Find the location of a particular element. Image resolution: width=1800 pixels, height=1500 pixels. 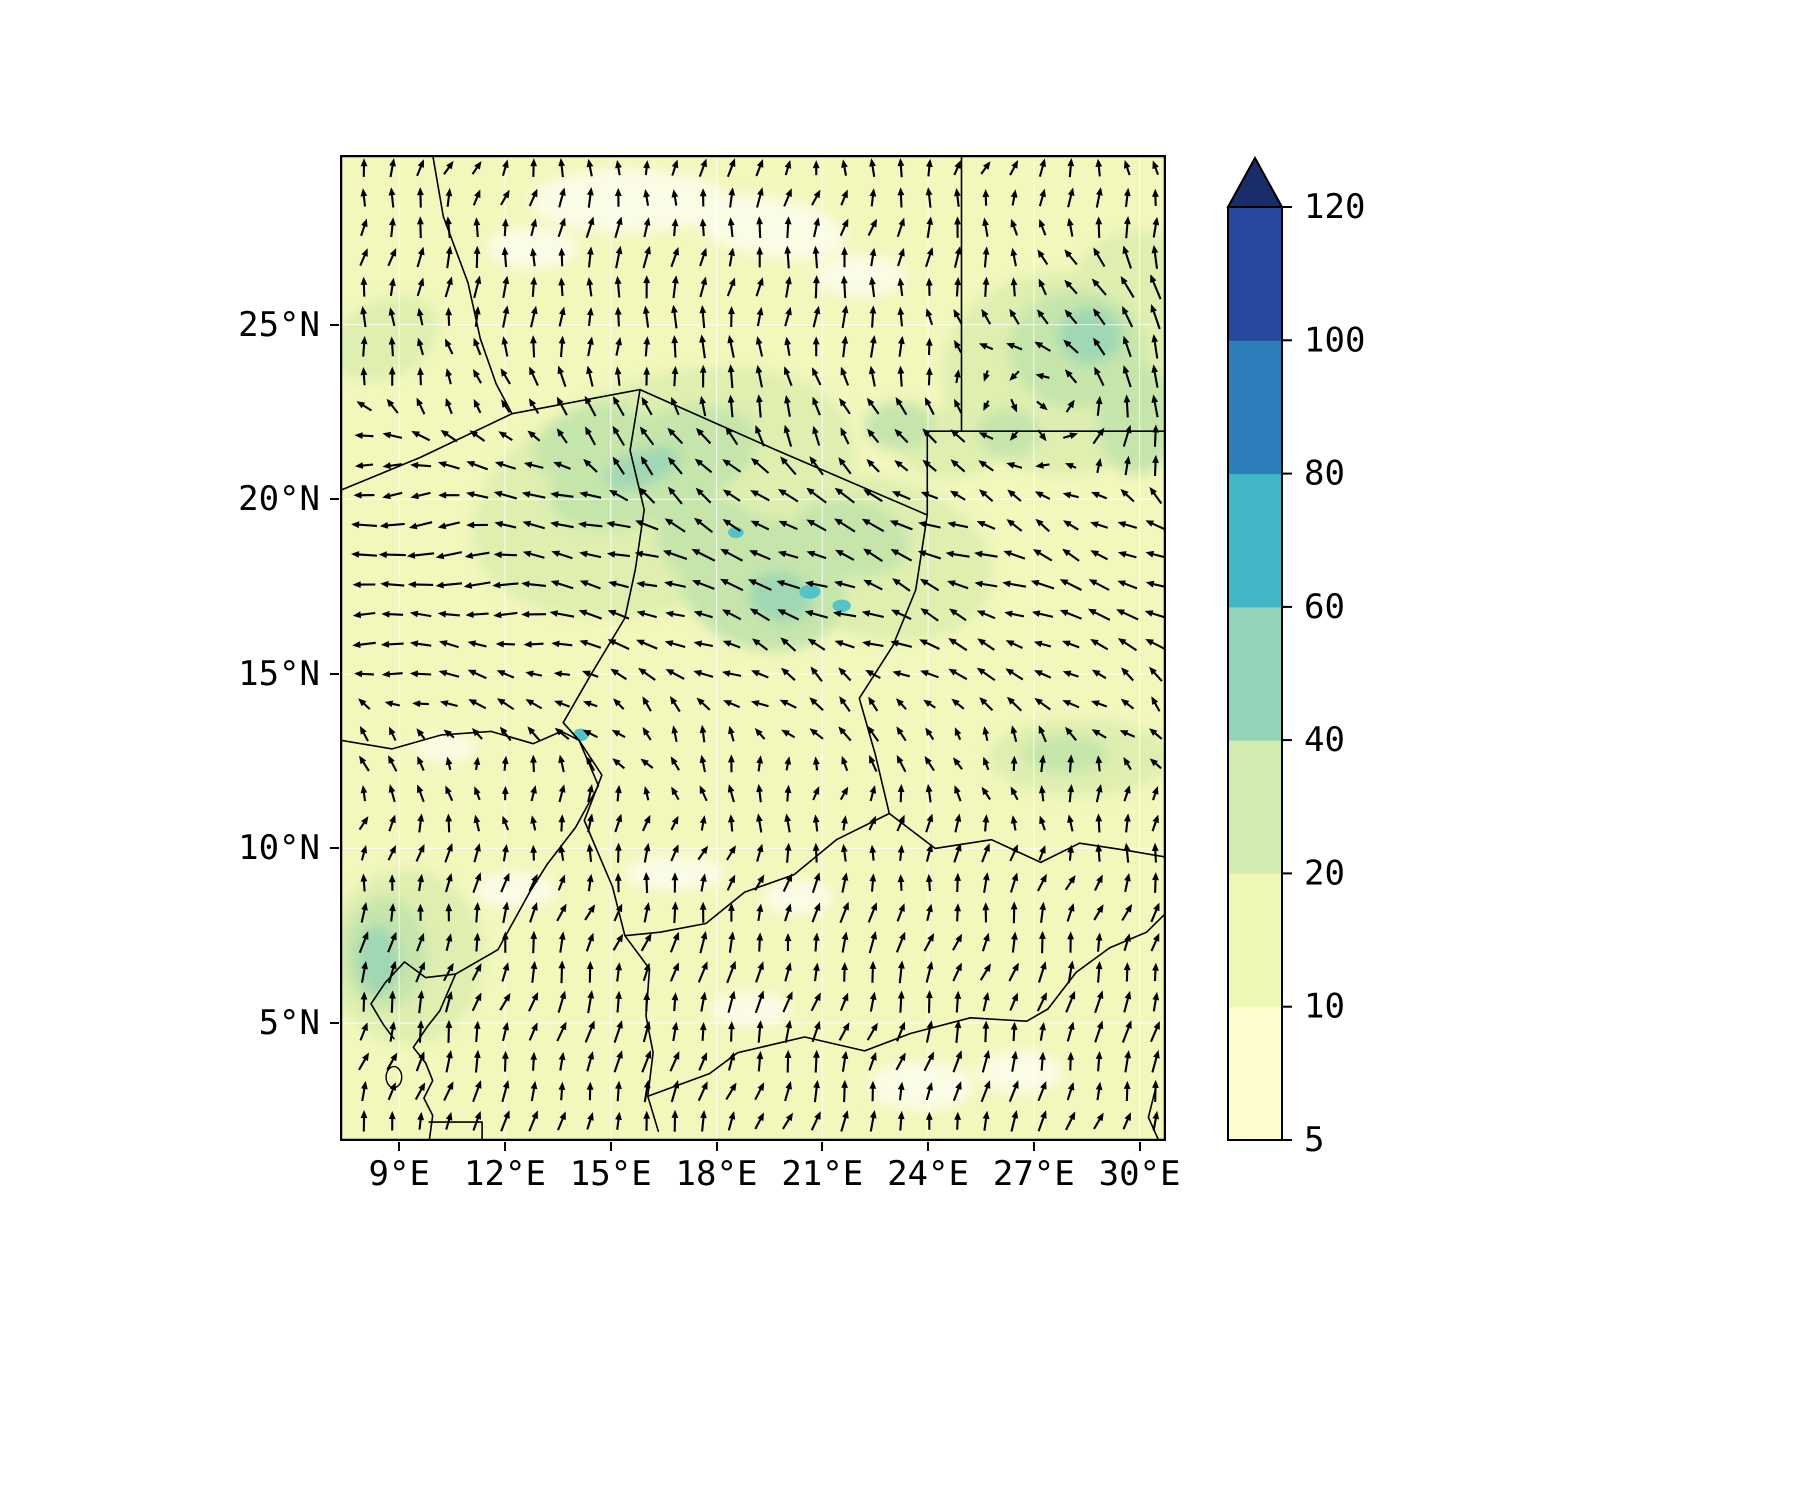

border-car-chad is located at coordinates (757, 874).